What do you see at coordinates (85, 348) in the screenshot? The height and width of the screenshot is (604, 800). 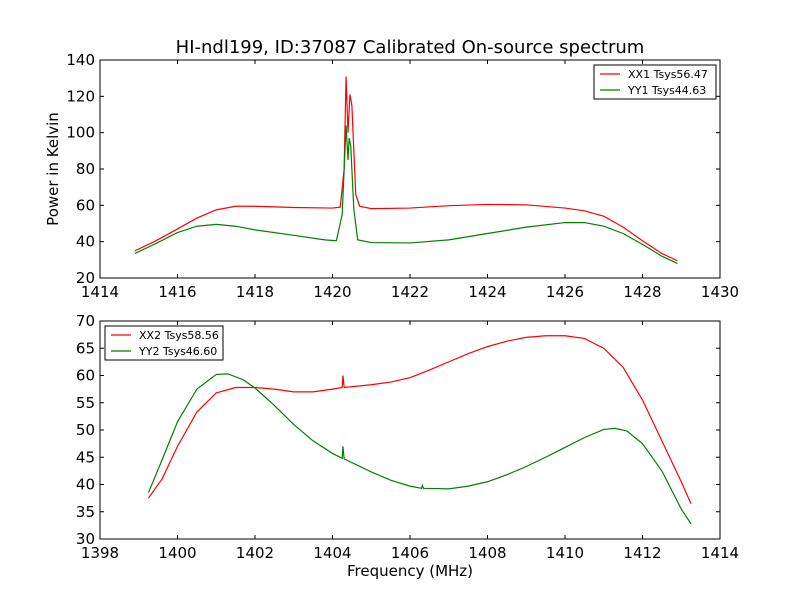 I see `y-tick-label: 65` at bounding box center [85, 348].